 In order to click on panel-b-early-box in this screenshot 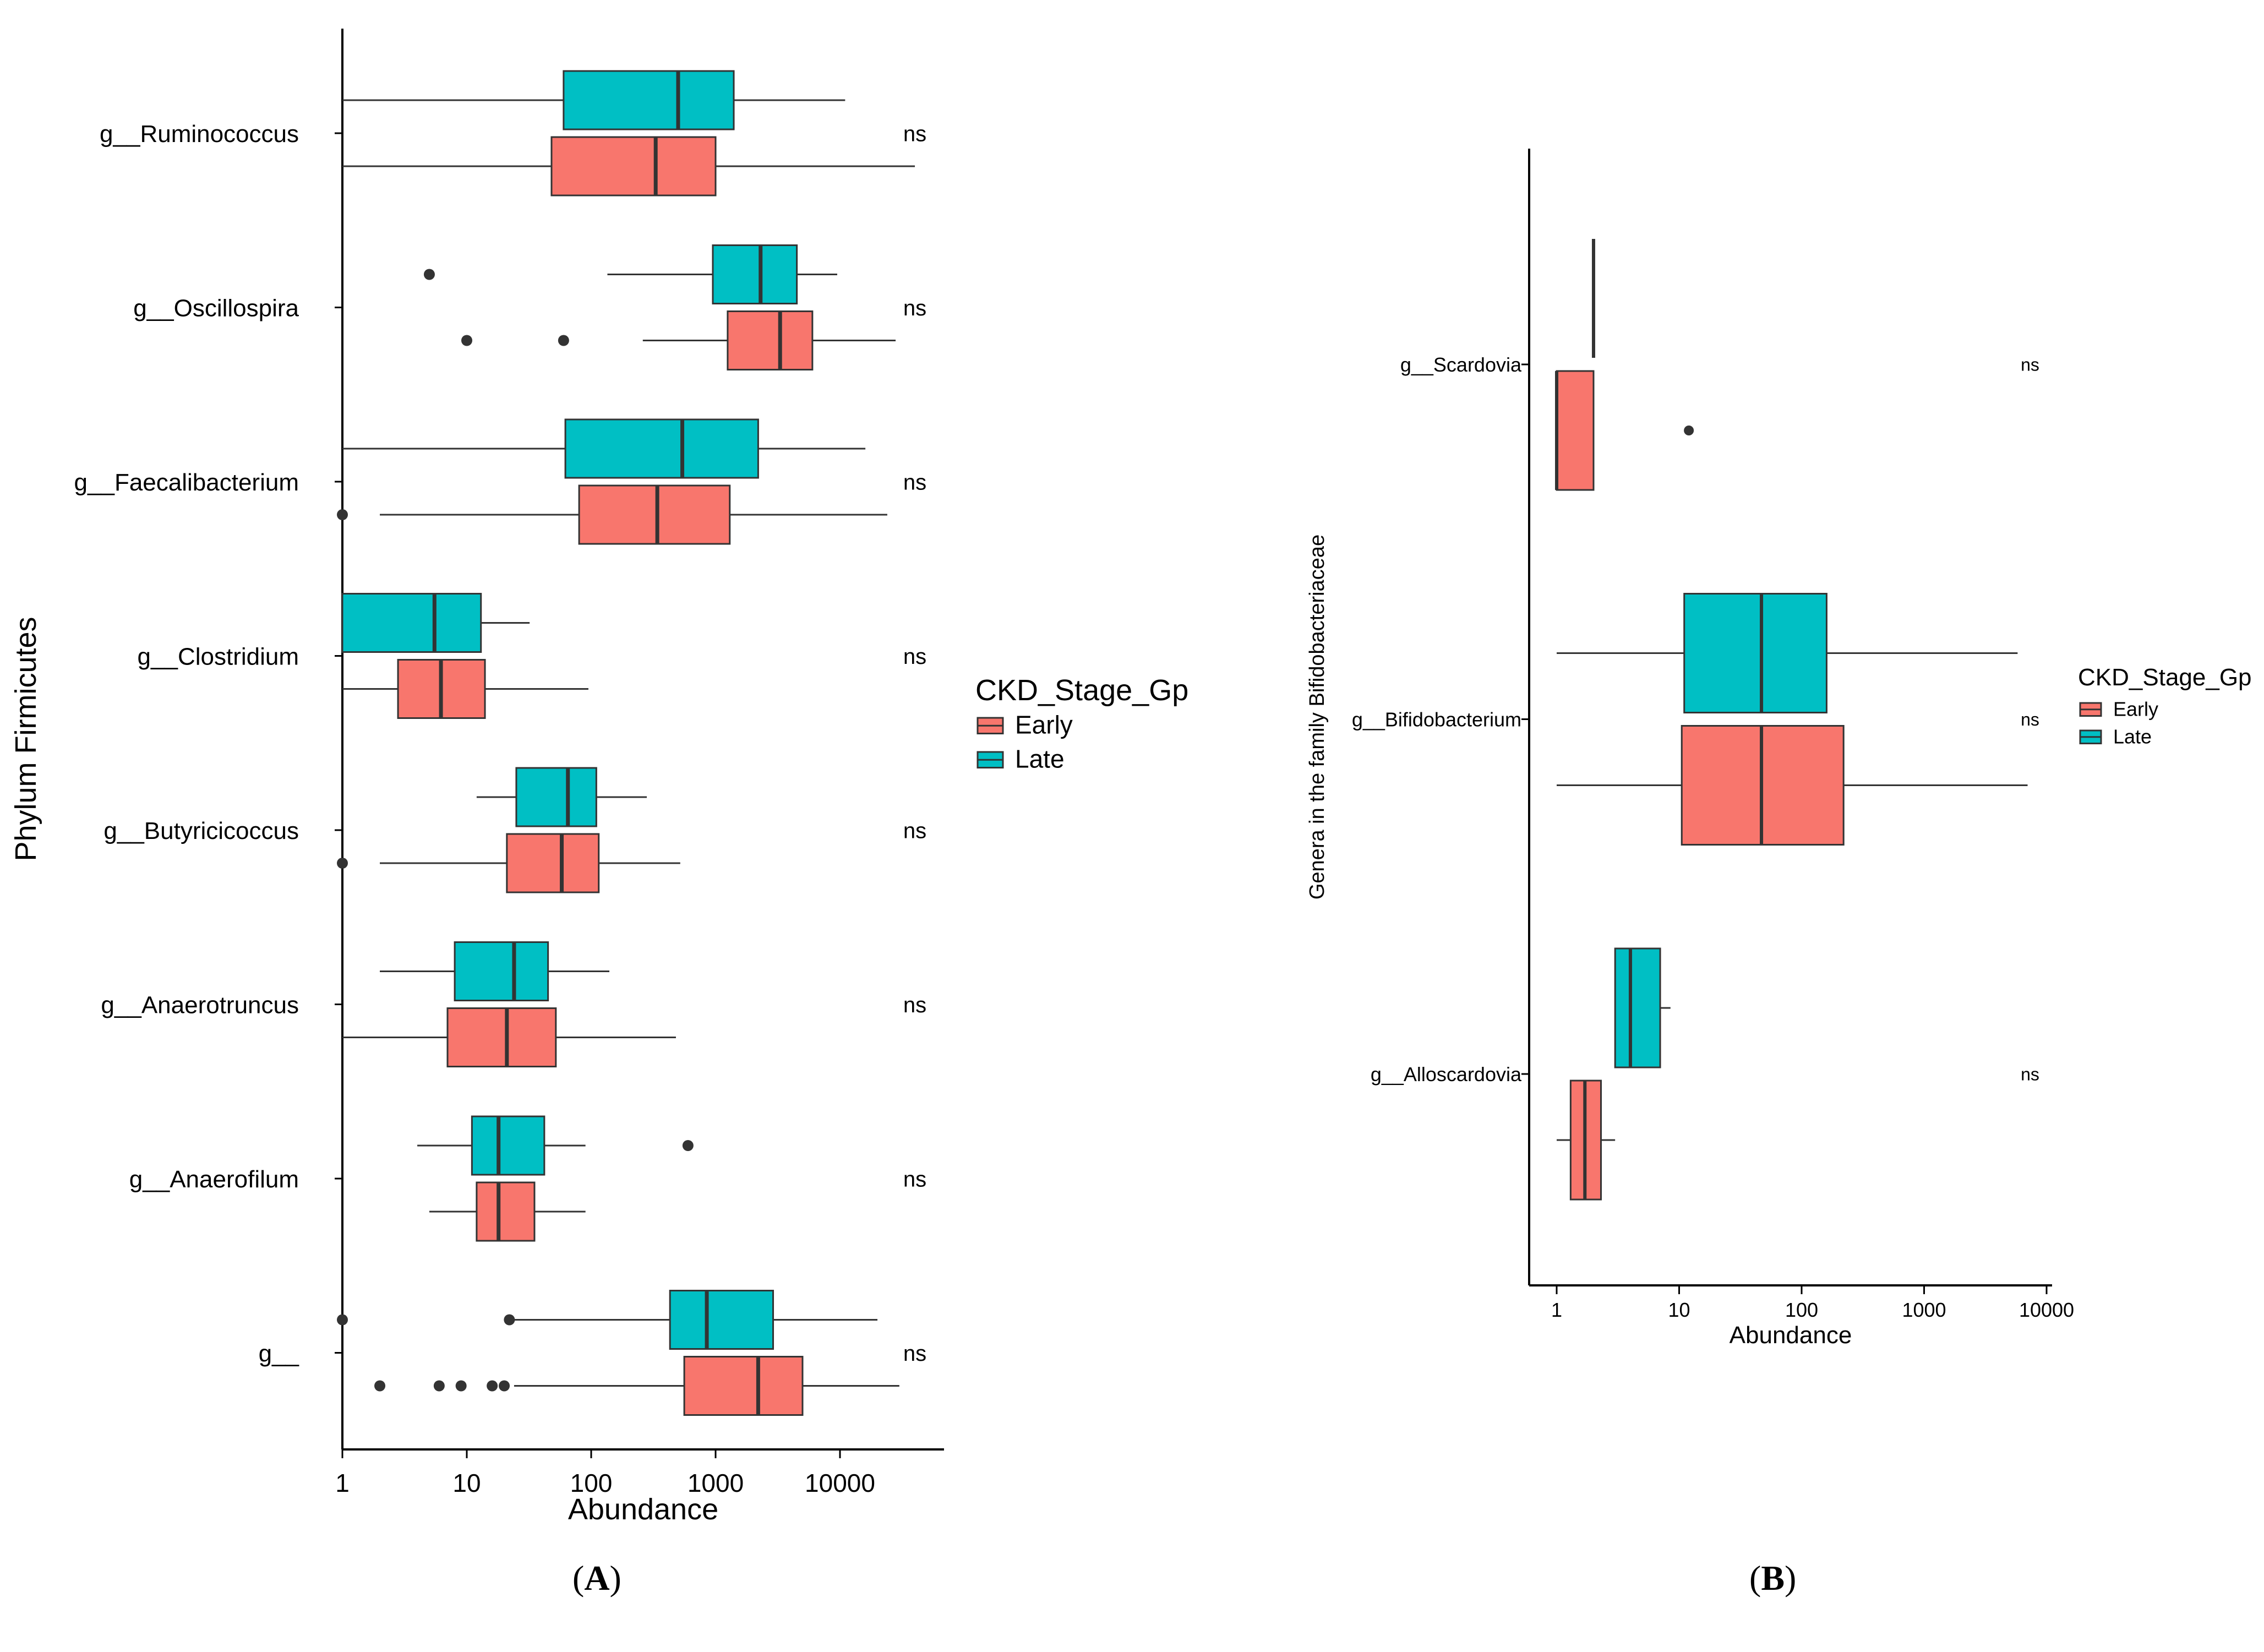, I will do `click(1575, 430)`.